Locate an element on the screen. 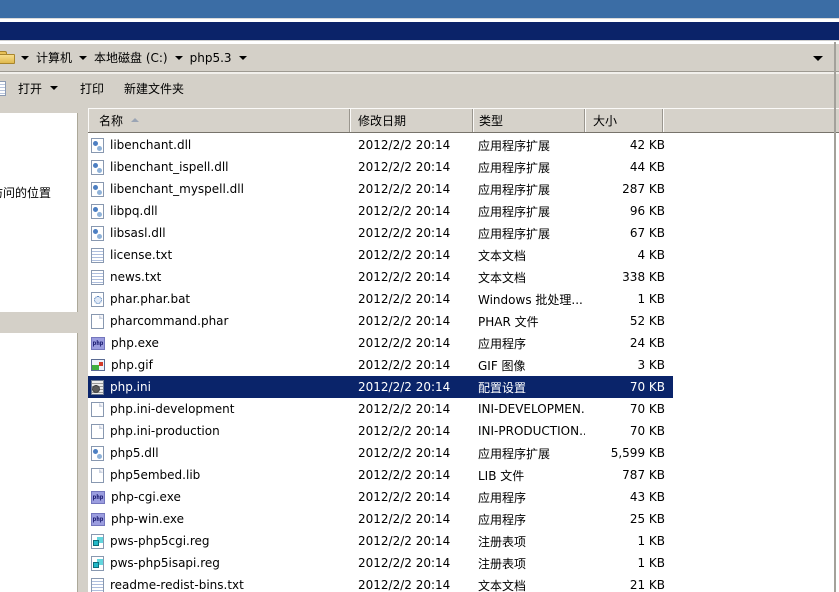 This screenshot has height=592, width=839. table-row: news.txt 2012/2/2 20:14 文本文档 338 KB is located at coordinates (380, 277).